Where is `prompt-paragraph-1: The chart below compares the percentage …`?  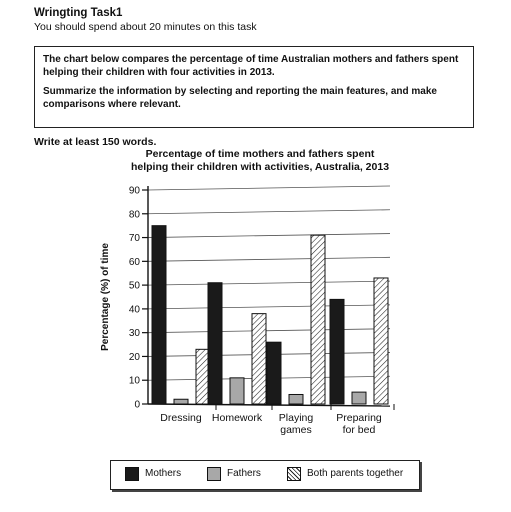
prompt-paragraph-1: The chart below compares the percentage … is located at coordinates (251, 66).